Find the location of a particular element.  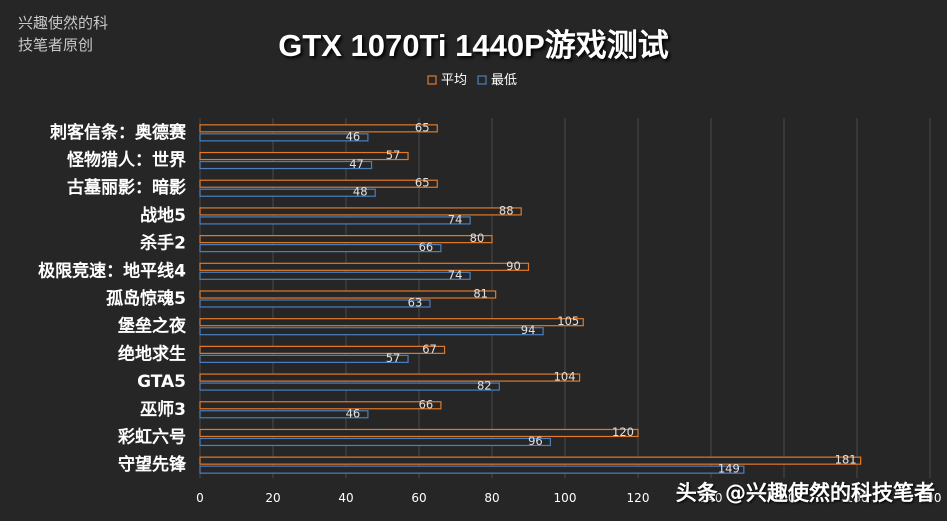

category-label: 怪物猎人：世界 is located at coordinates (126, 160).